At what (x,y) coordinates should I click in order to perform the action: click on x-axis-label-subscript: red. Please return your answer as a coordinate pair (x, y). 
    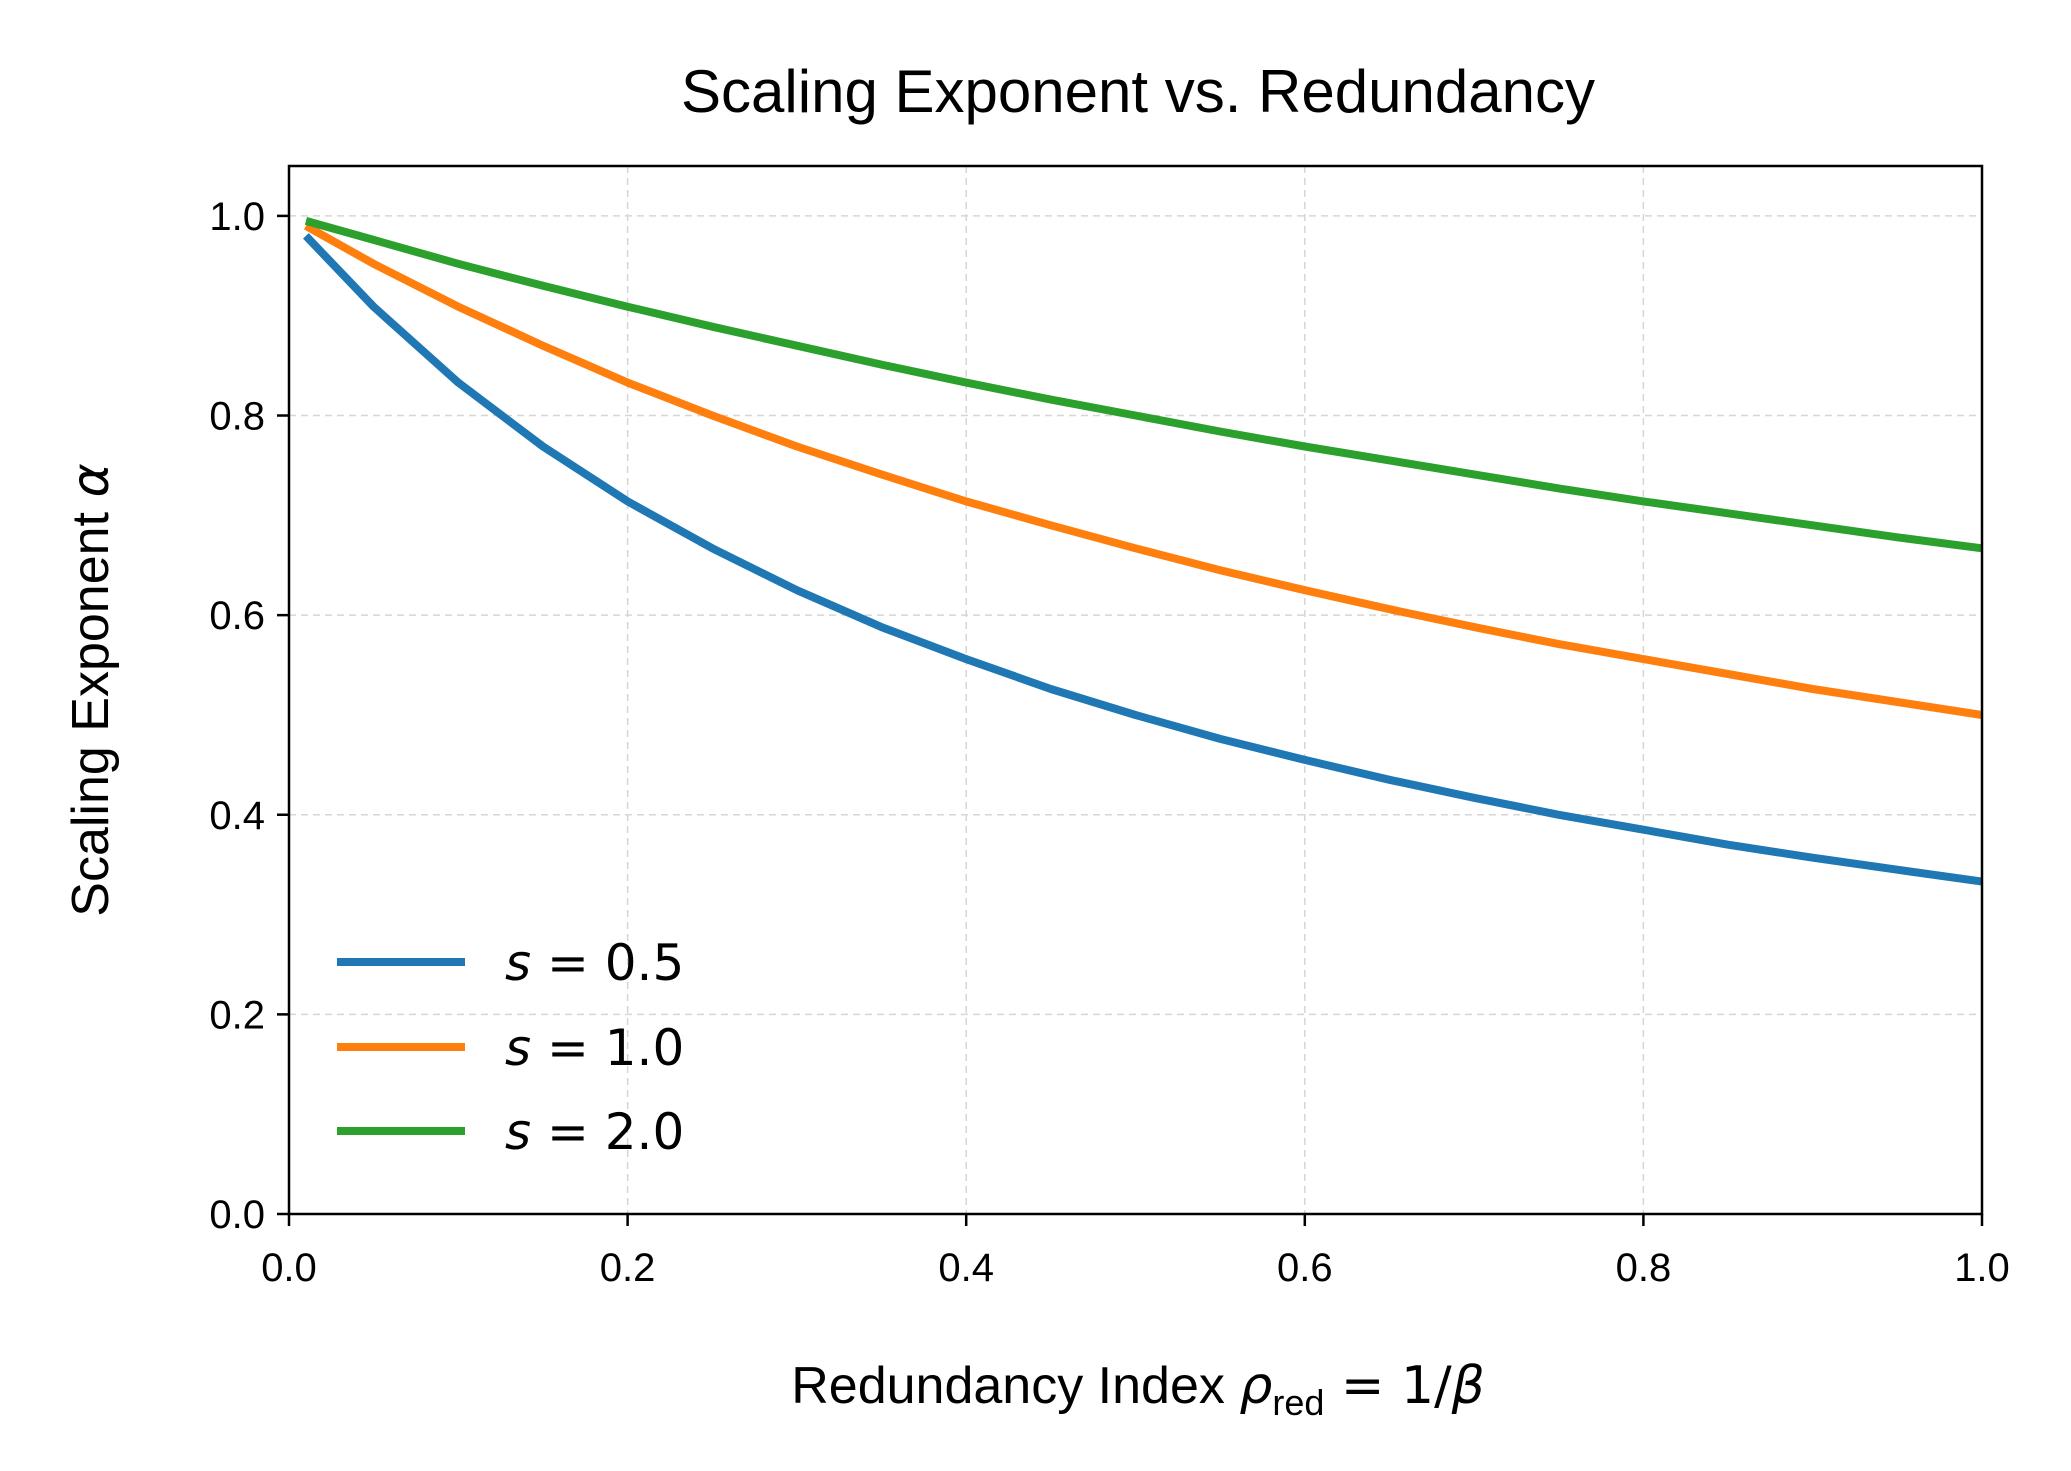
    Looking at the image, I should click on (1298, 1402).